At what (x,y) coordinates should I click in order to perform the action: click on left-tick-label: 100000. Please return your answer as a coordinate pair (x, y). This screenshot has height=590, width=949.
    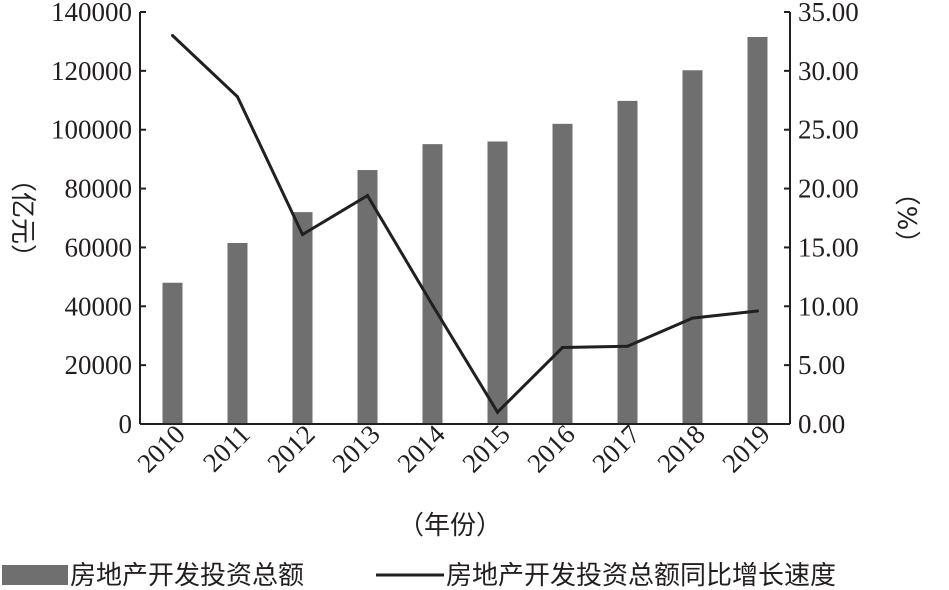
    Looking at the image, I should click on (91, 130).